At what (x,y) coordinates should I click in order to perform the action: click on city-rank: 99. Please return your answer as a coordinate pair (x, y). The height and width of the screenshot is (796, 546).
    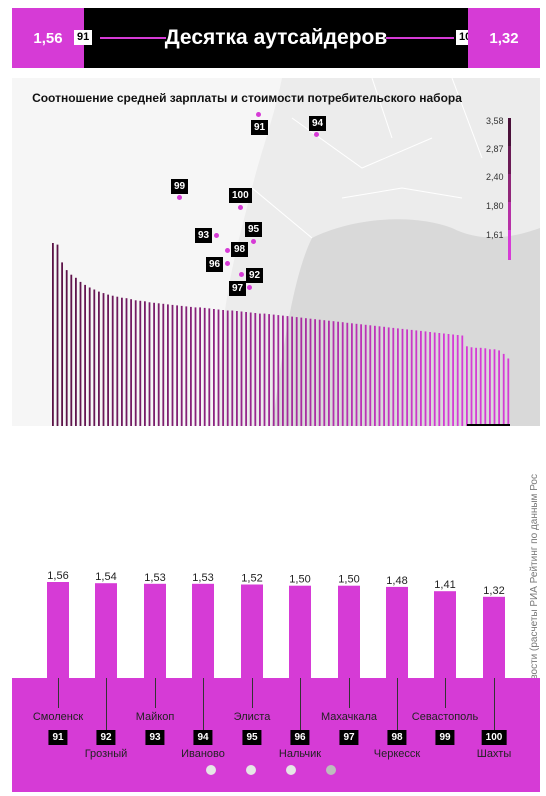
    Looking at the image, I should click on (445, 737).